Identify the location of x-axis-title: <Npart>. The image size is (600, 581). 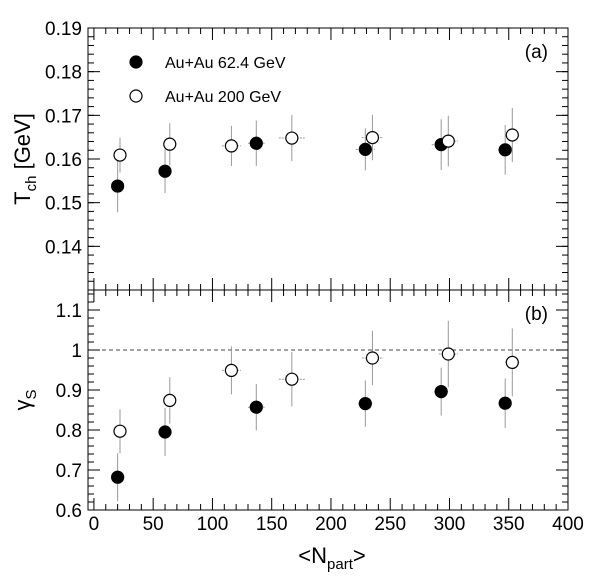
(331, 558).